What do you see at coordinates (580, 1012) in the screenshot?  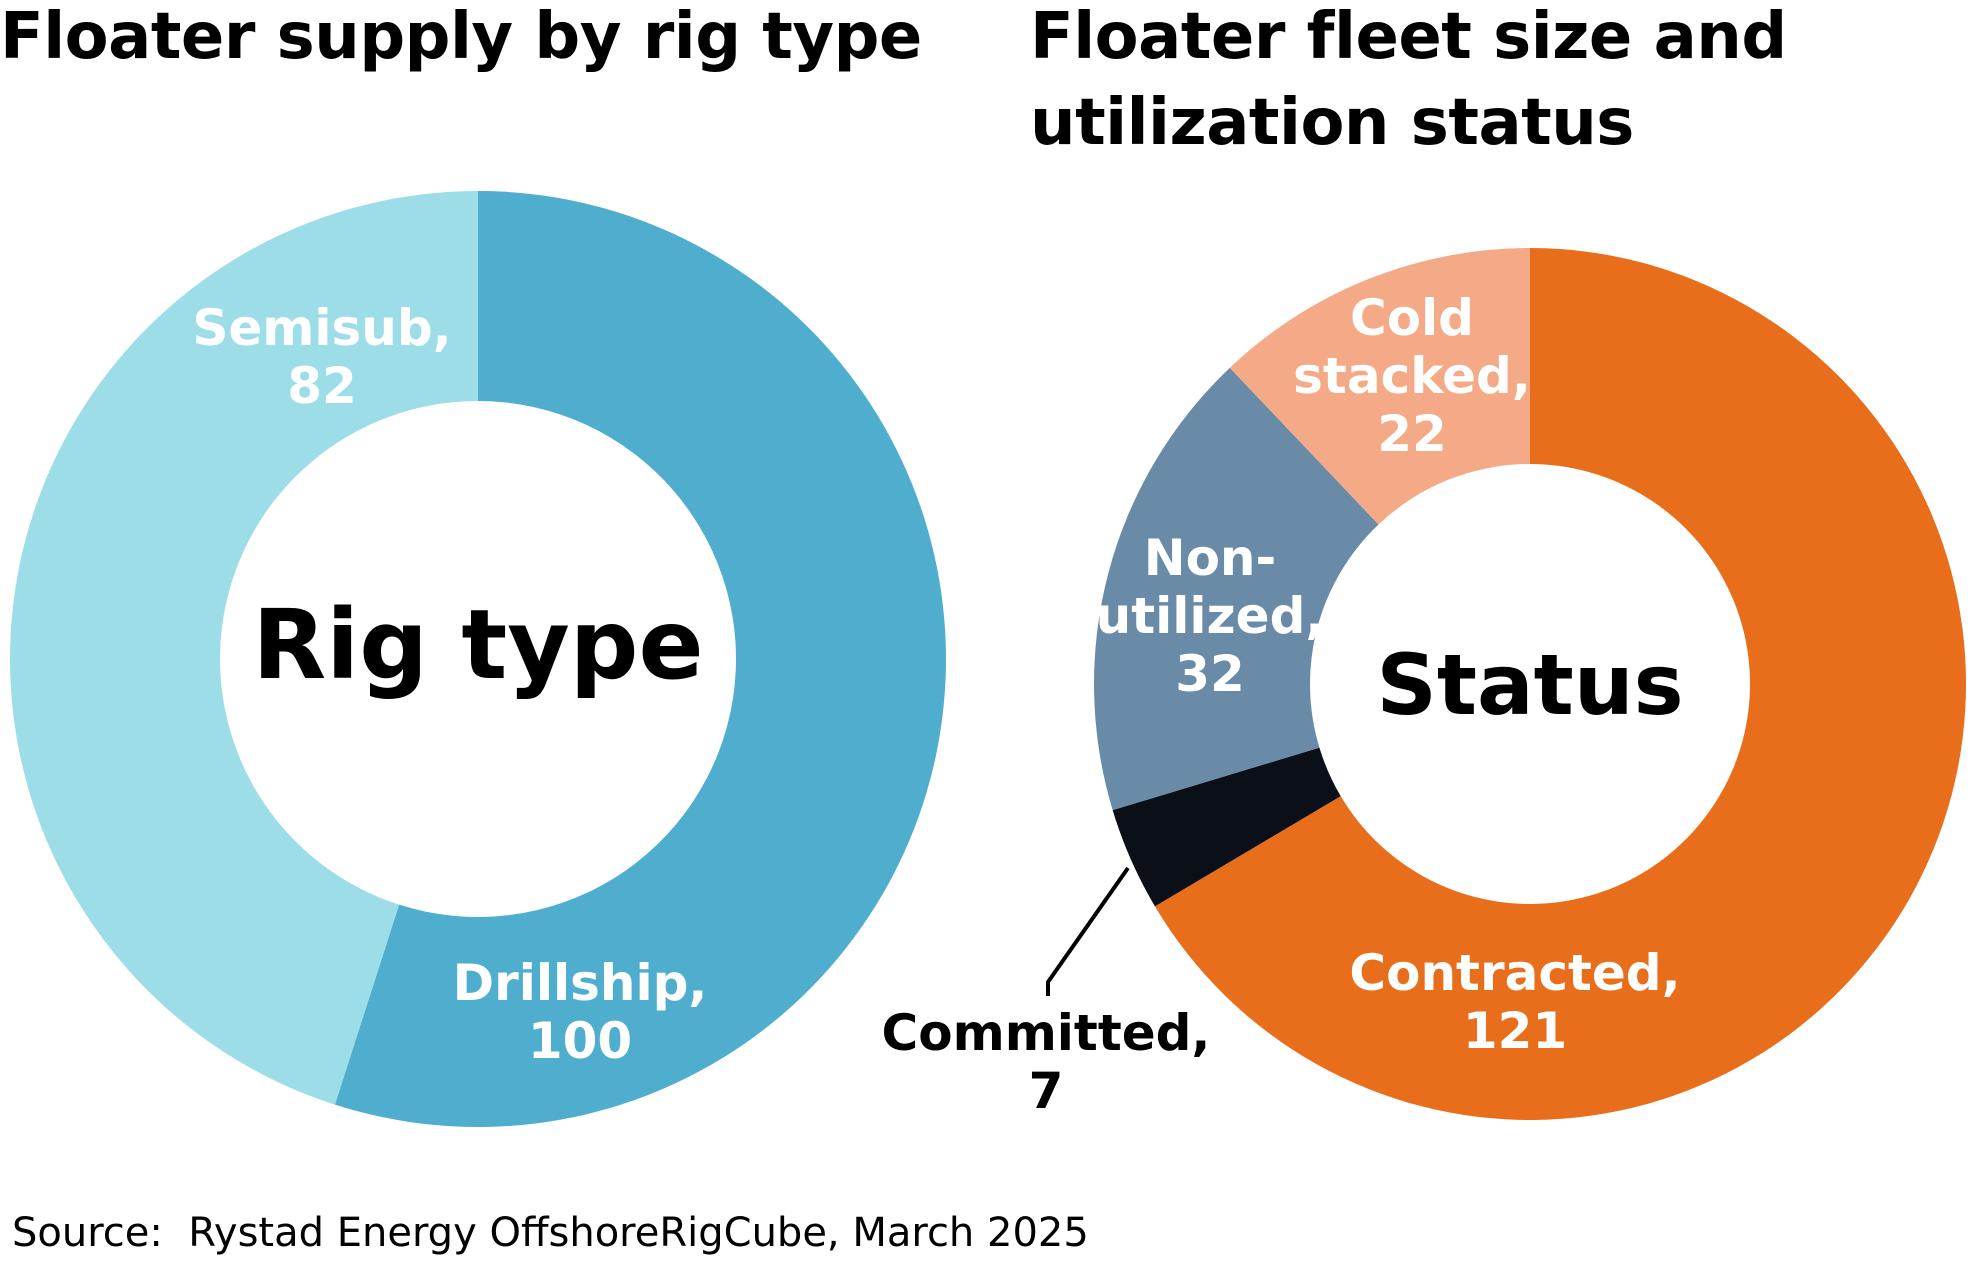 I see `data-label-drillship: Drillship, 100` at bounding box center [580, 1012].